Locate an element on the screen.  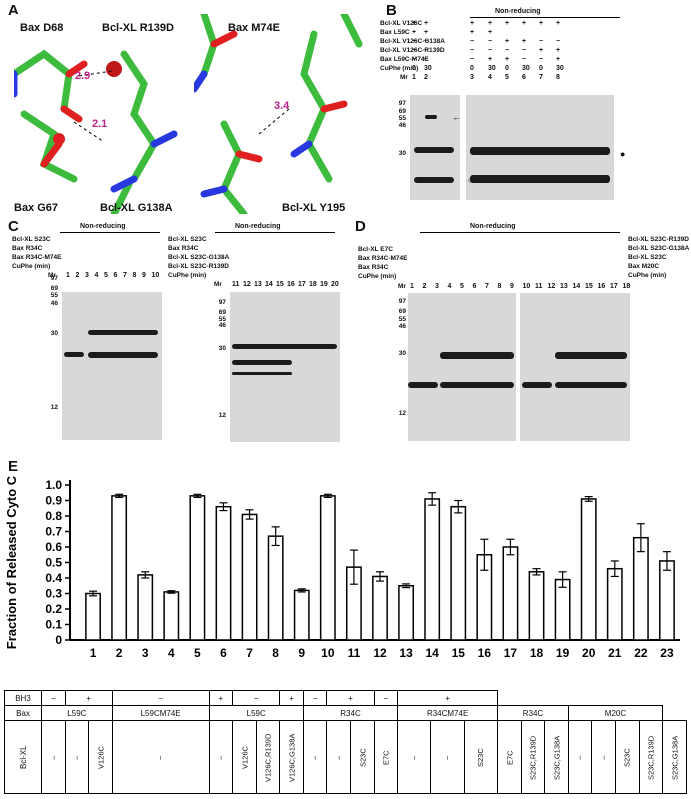
panel-d-row-label: Bcl-XL E7C is located at coordinates (375, 249).